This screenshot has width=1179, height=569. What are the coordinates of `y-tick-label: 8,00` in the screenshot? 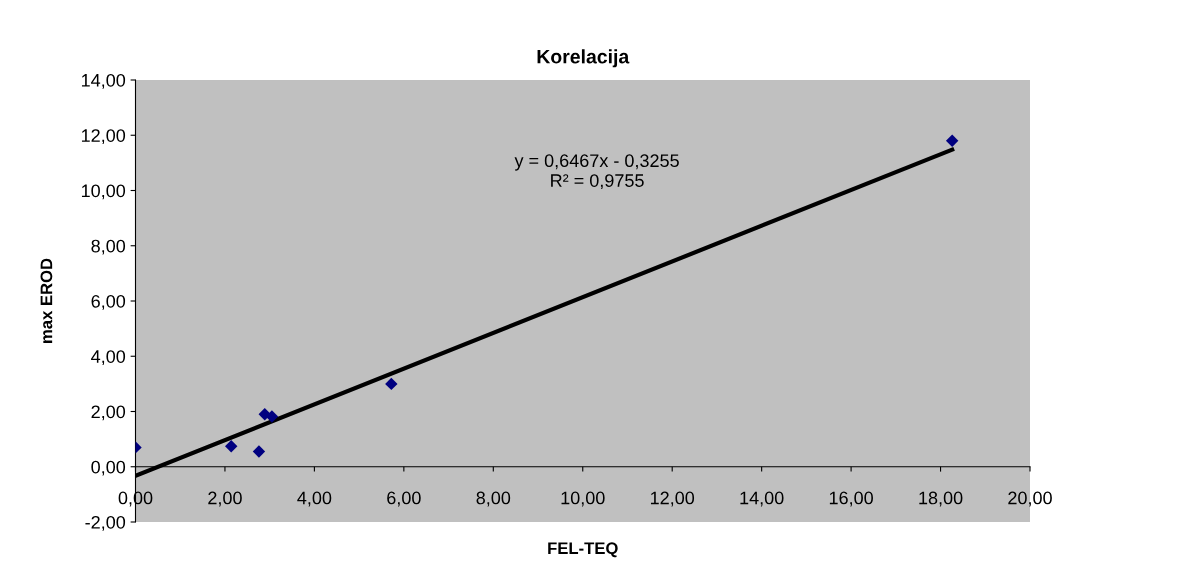 It's located at (108, 247).